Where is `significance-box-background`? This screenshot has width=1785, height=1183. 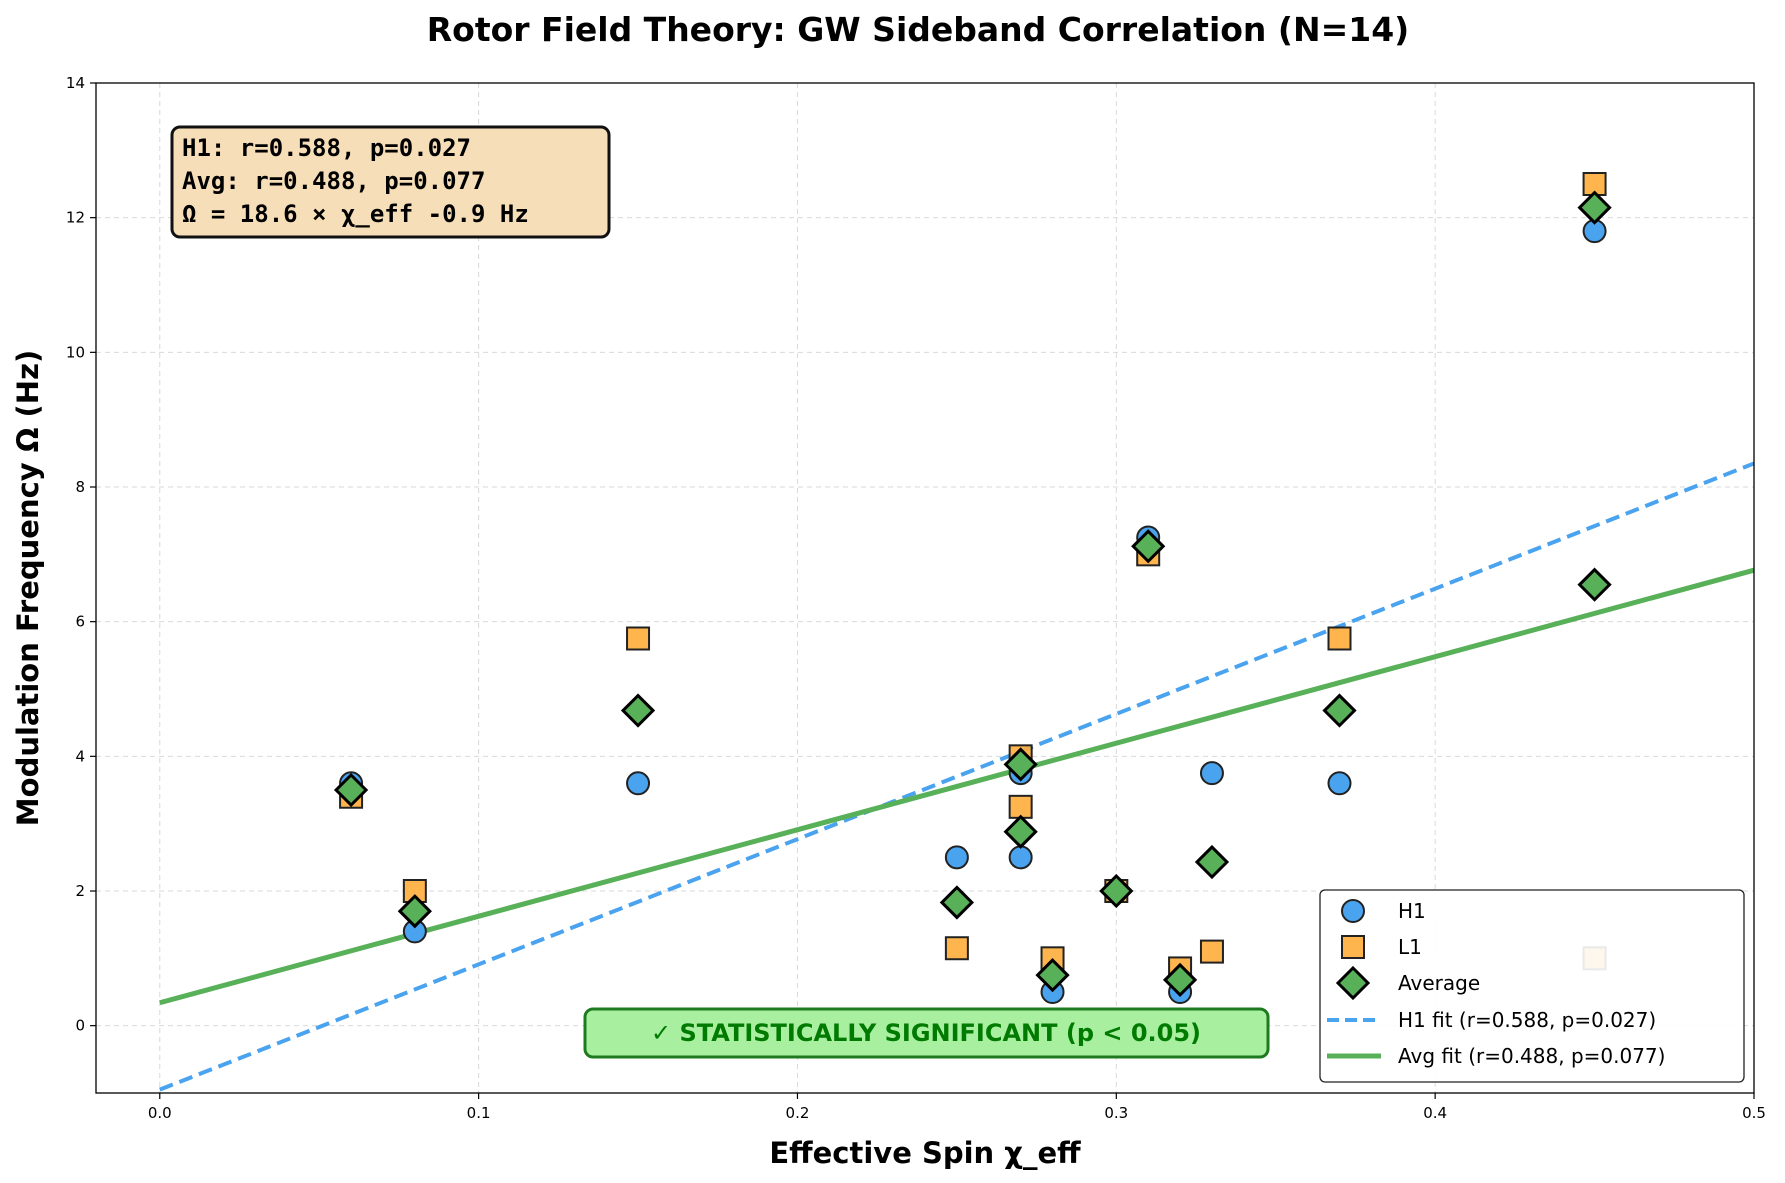
significance-box-background is located at coordinates (926, 1033).